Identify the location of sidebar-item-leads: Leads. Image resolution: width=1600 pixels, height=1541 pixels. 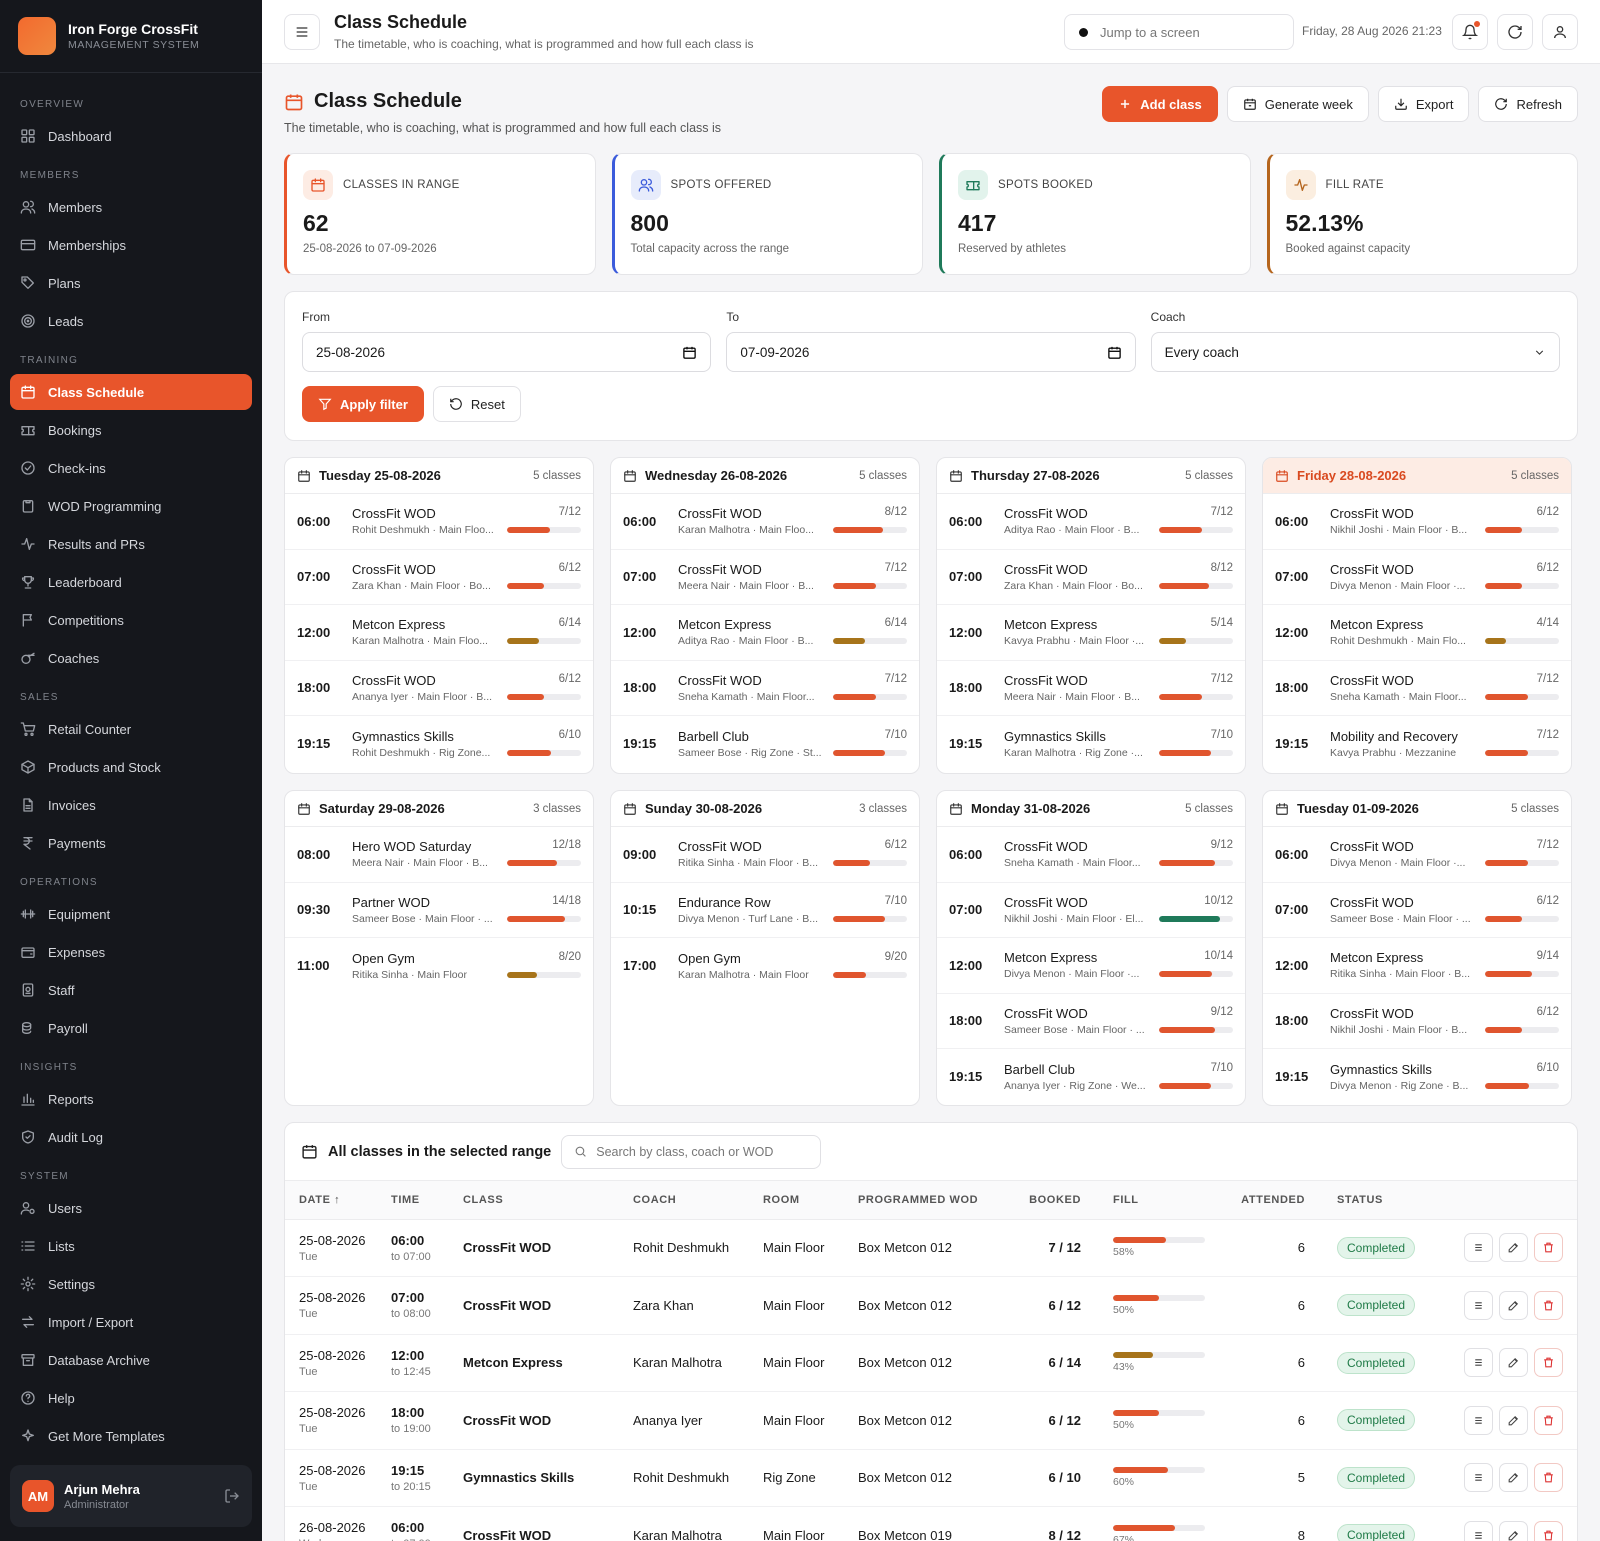
(131, 321).